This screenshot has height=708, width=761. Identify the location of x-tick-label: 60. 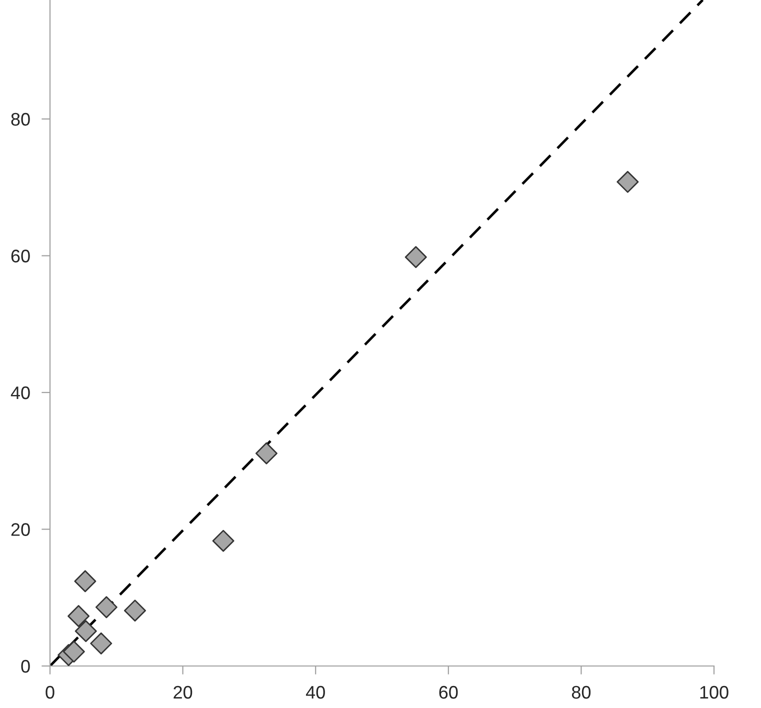
(448, 692).